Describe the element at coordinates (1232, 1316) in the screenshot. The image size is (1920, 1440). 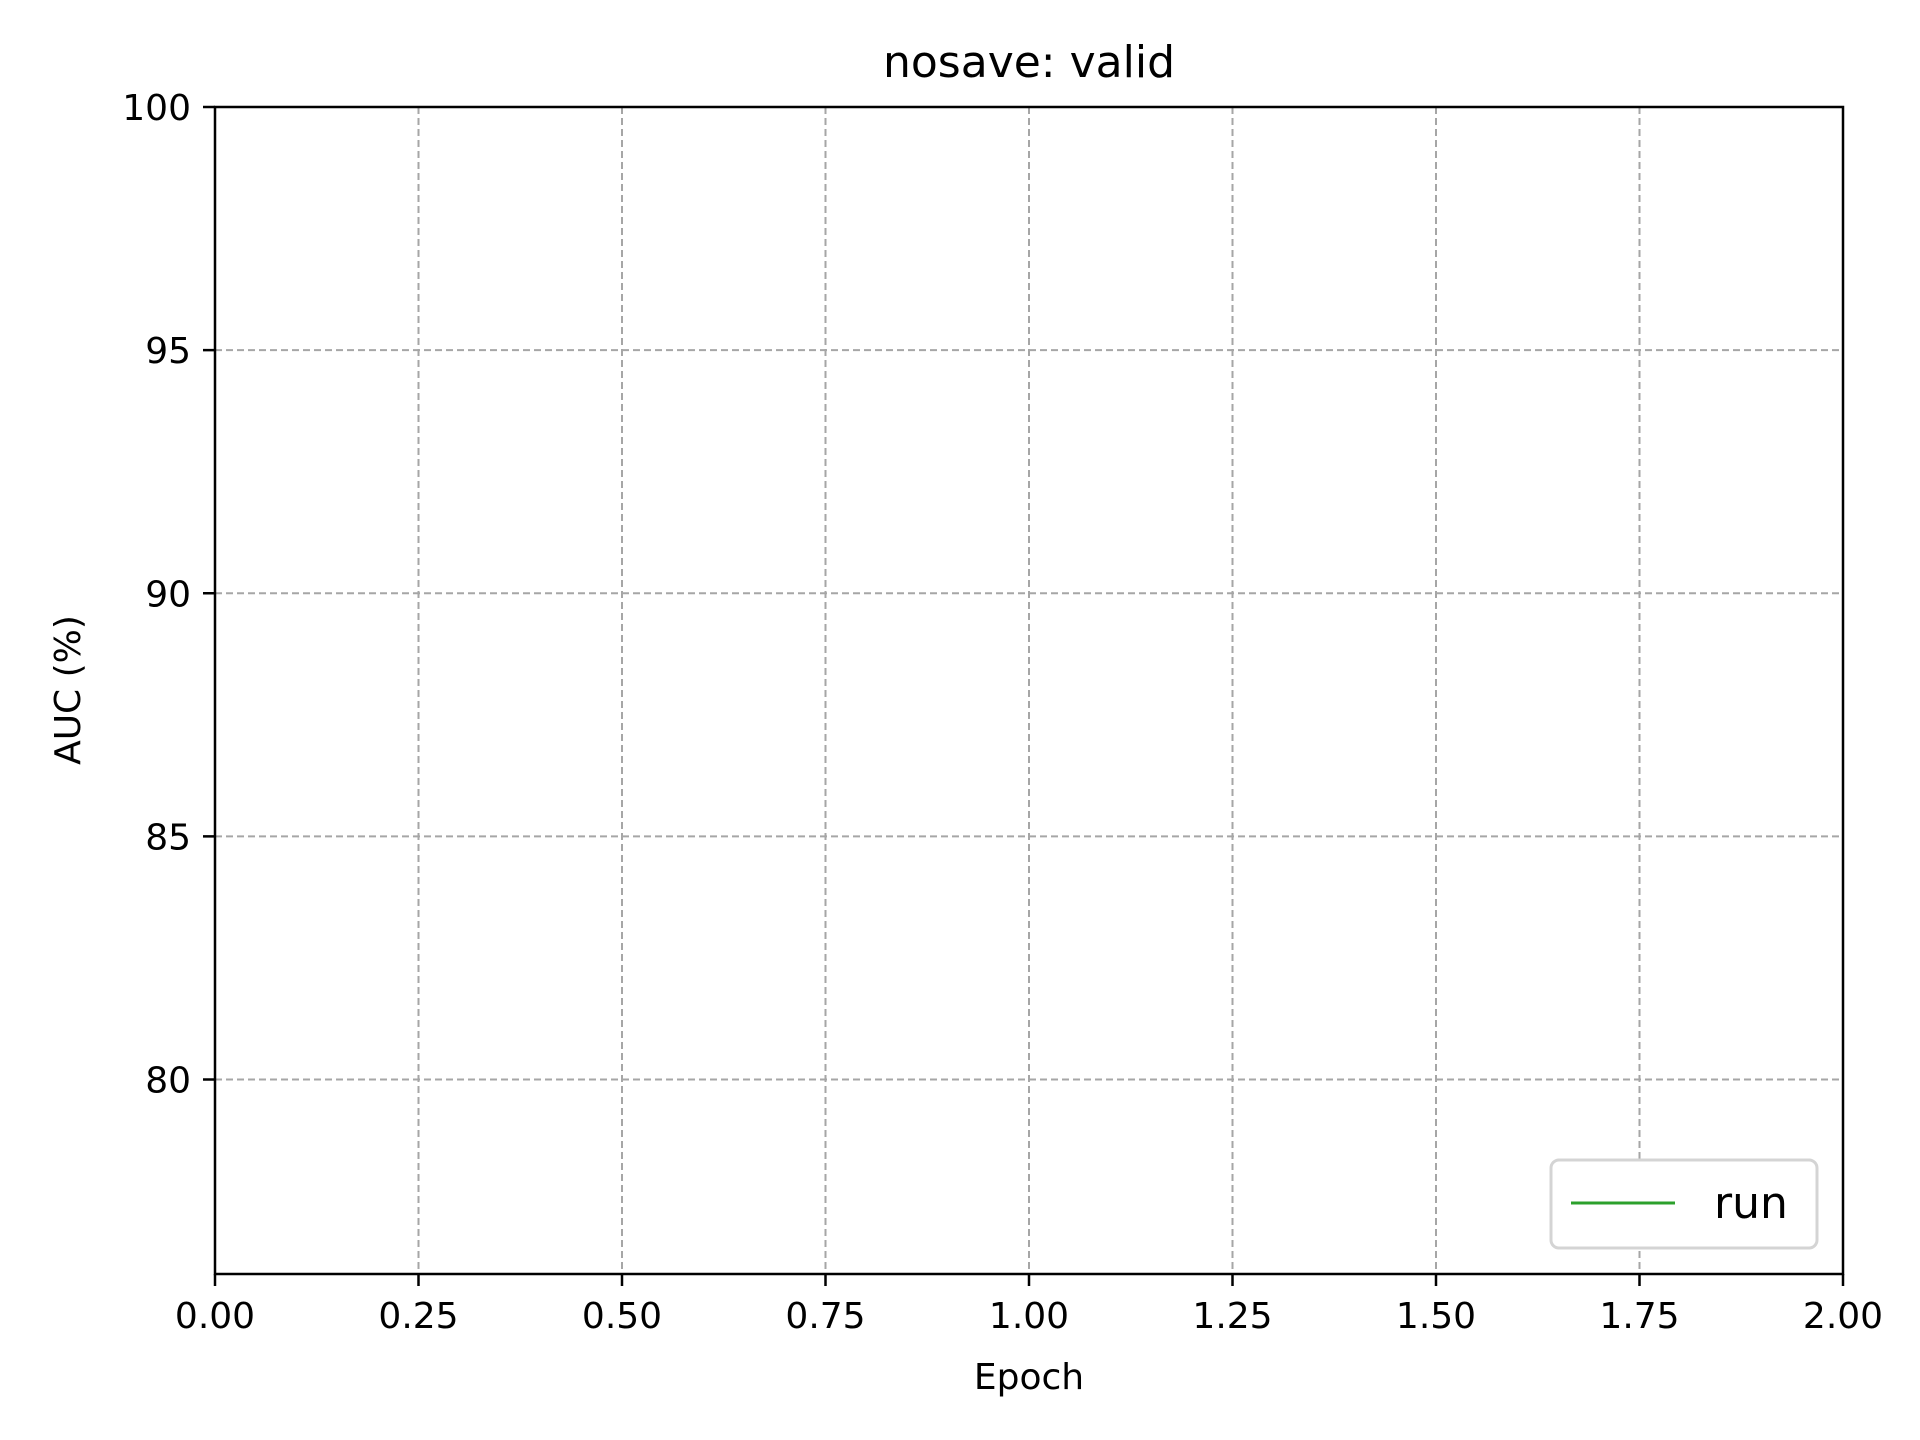
I see `x-tick-label: 1.25` at that location.